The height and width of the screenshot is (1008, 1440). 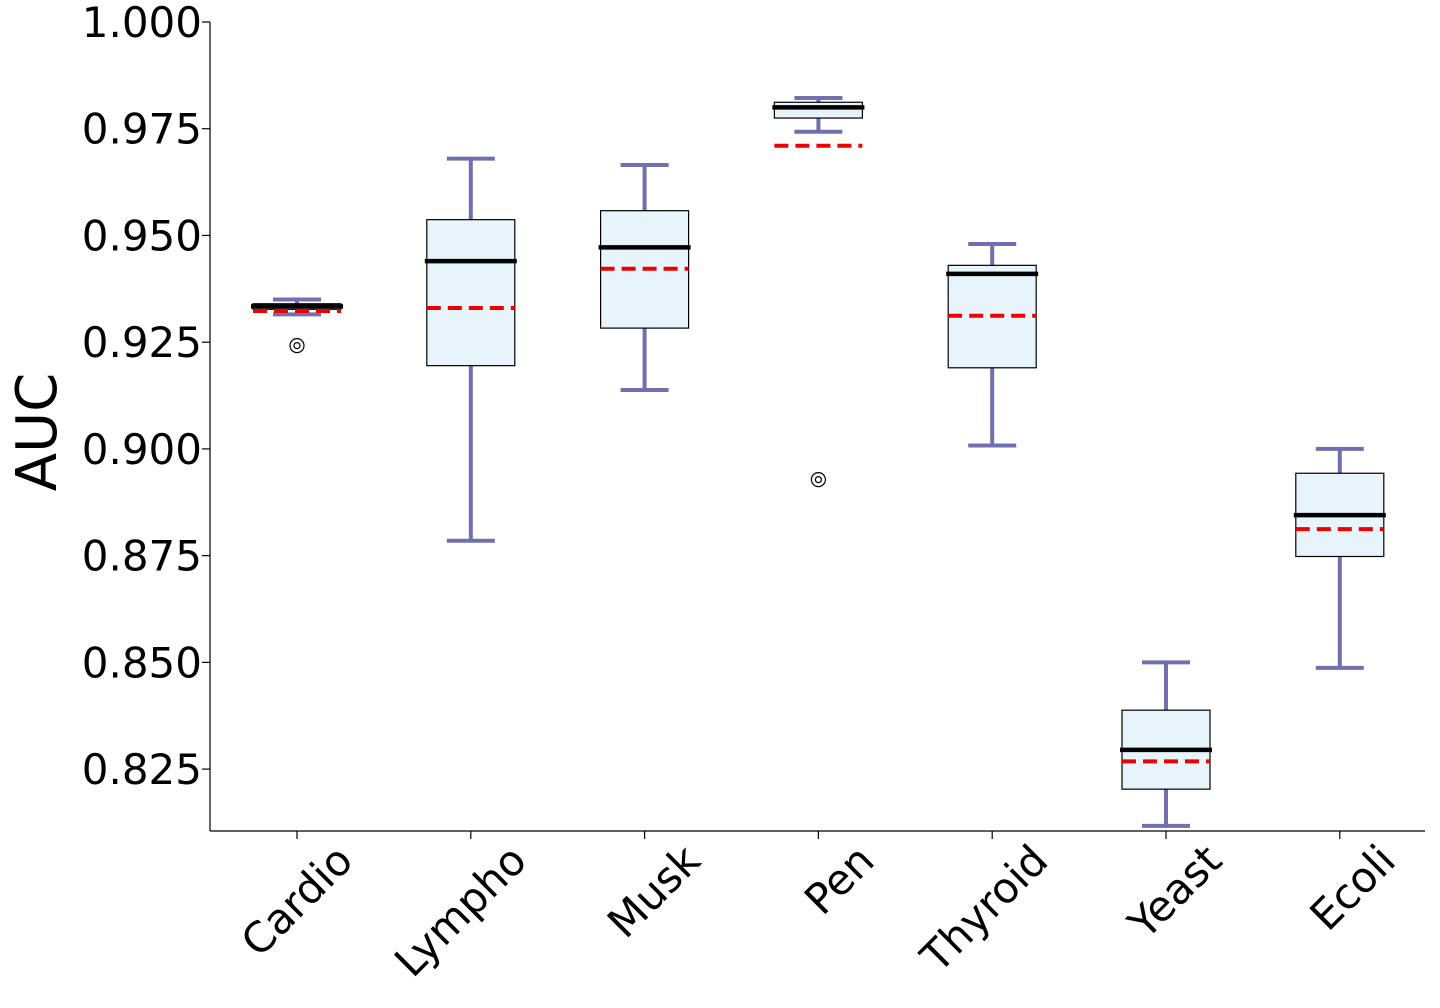 What do you see at coordinates (644, 277) in the screenshot?
I see `box-musk` at bounding box center [644, 277].